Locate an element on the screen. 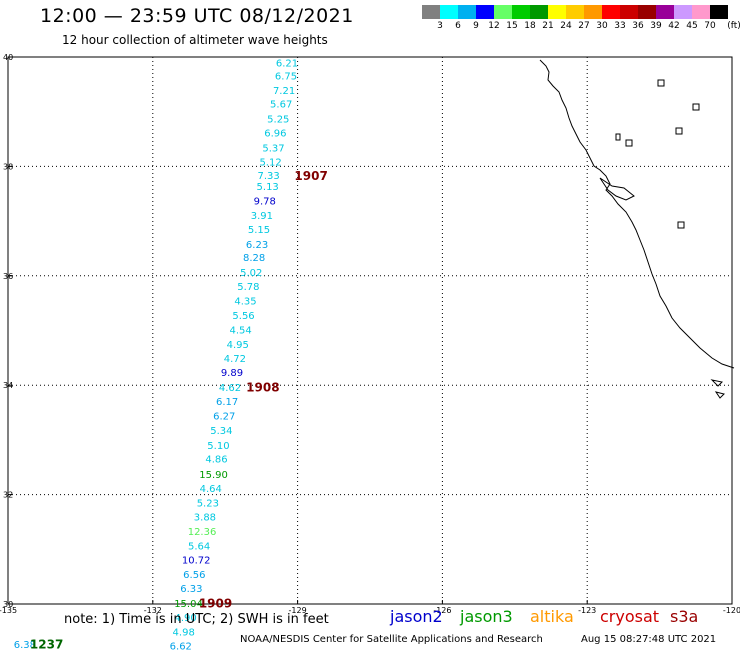  legend-label: 15 is located at coordinates (512, 26).